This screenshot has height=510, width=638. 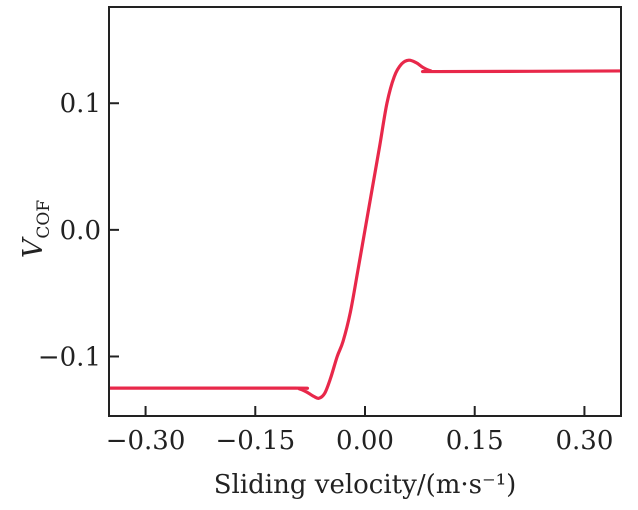 I want to click on x-tick-label: 0.15, so click(x=475, y=441).